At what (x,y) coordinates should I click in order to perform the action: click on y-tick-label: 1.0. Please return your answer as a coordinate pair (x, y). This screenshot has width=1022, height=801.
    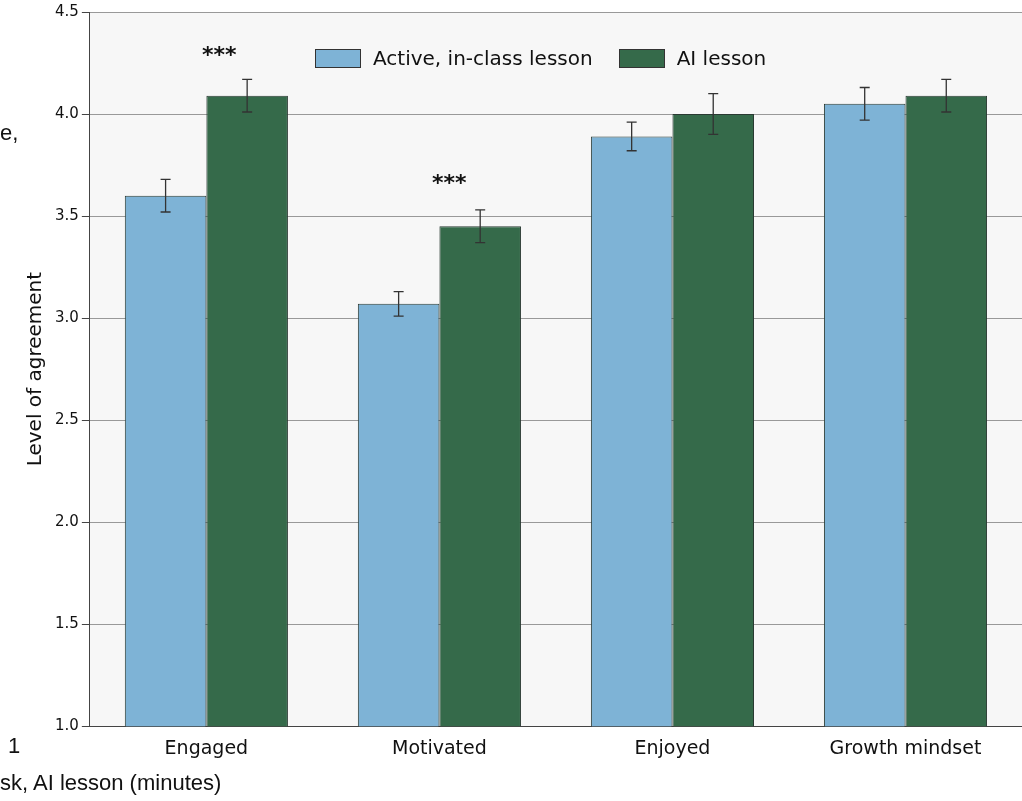
    Looking at the image, I should click on (67, 725).